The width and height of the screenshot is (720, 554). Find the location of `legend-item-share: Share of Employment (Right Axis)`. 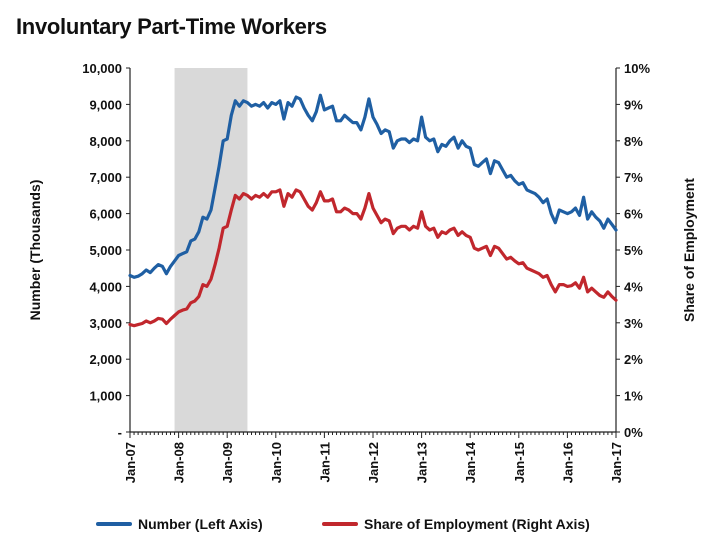

legend-item-share: Share of Employment (Right Axis) is located at coordinates (456, 524).